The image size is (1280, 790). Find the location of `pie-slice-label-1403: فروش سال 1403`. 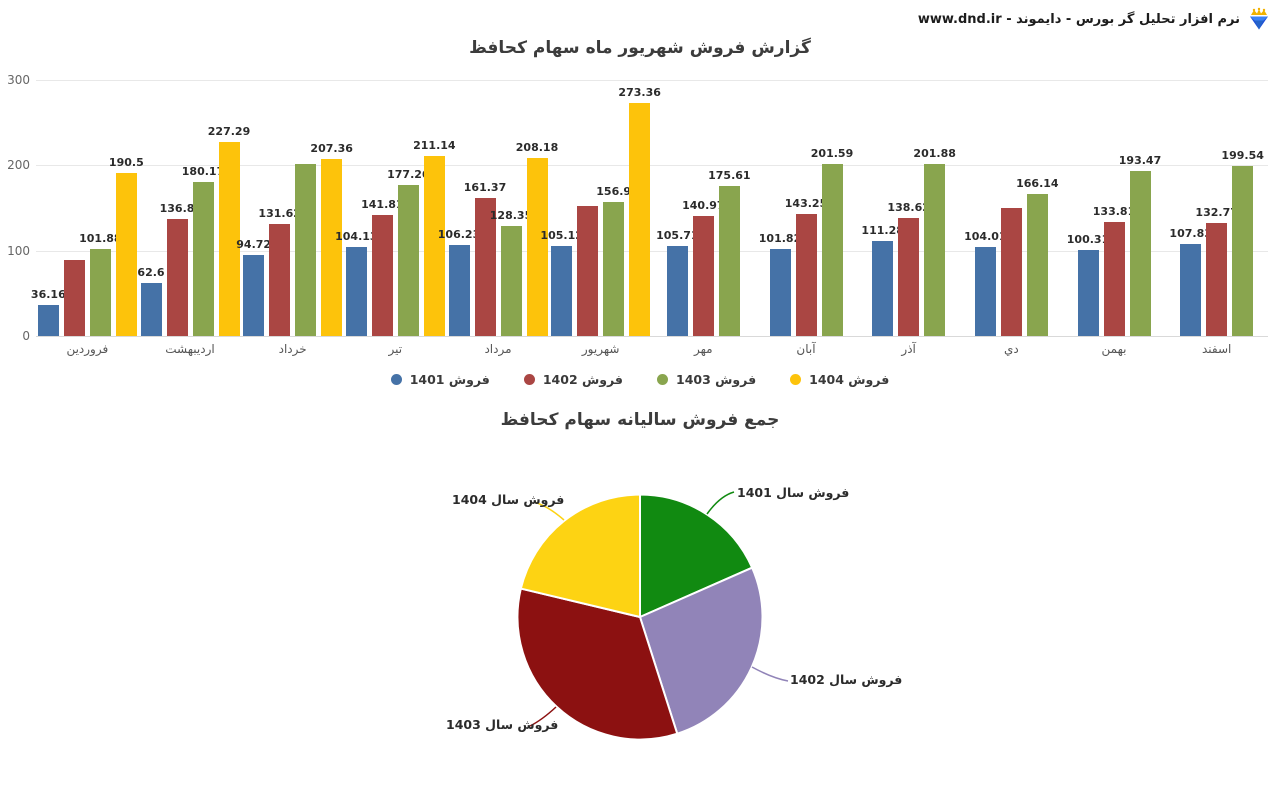

pie-slice-label-1403: فروش سال 1403 is located at coordinates (502, 724).